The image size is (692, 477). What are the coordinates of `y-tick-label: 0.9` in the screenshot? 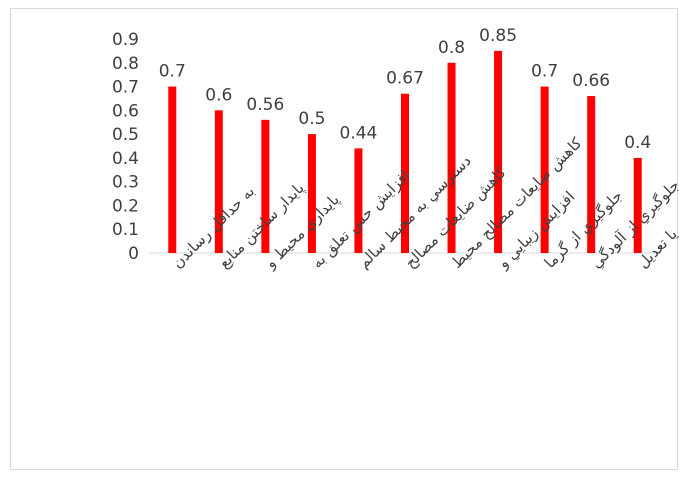 It's located at (125, 40).